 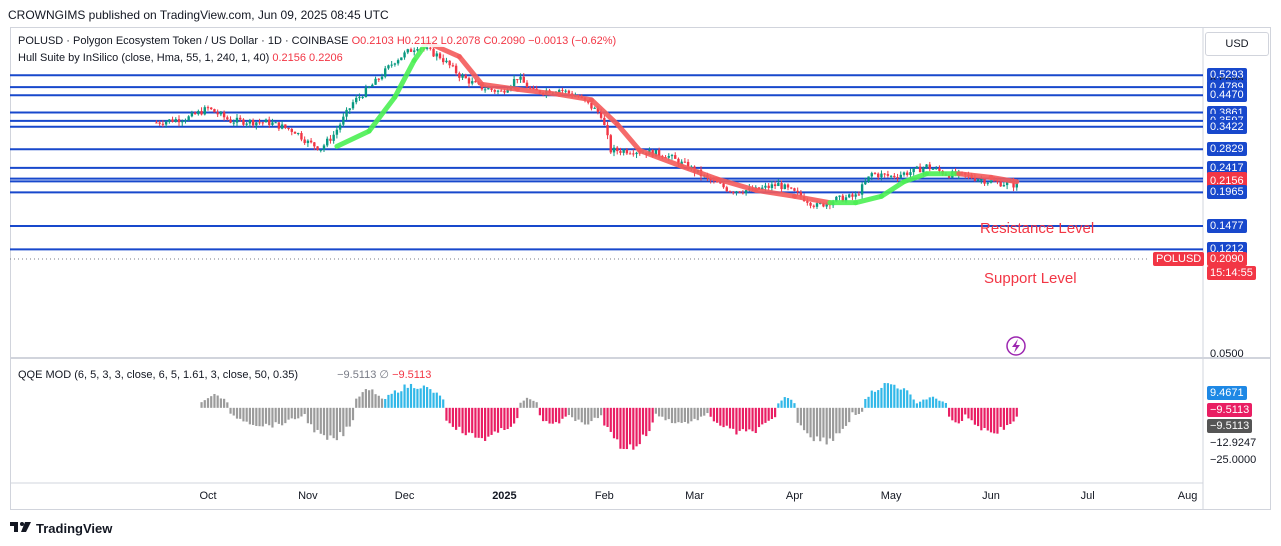 I want to click on qqe-axis-label: −12.9247, so click(x=1233, y=443).